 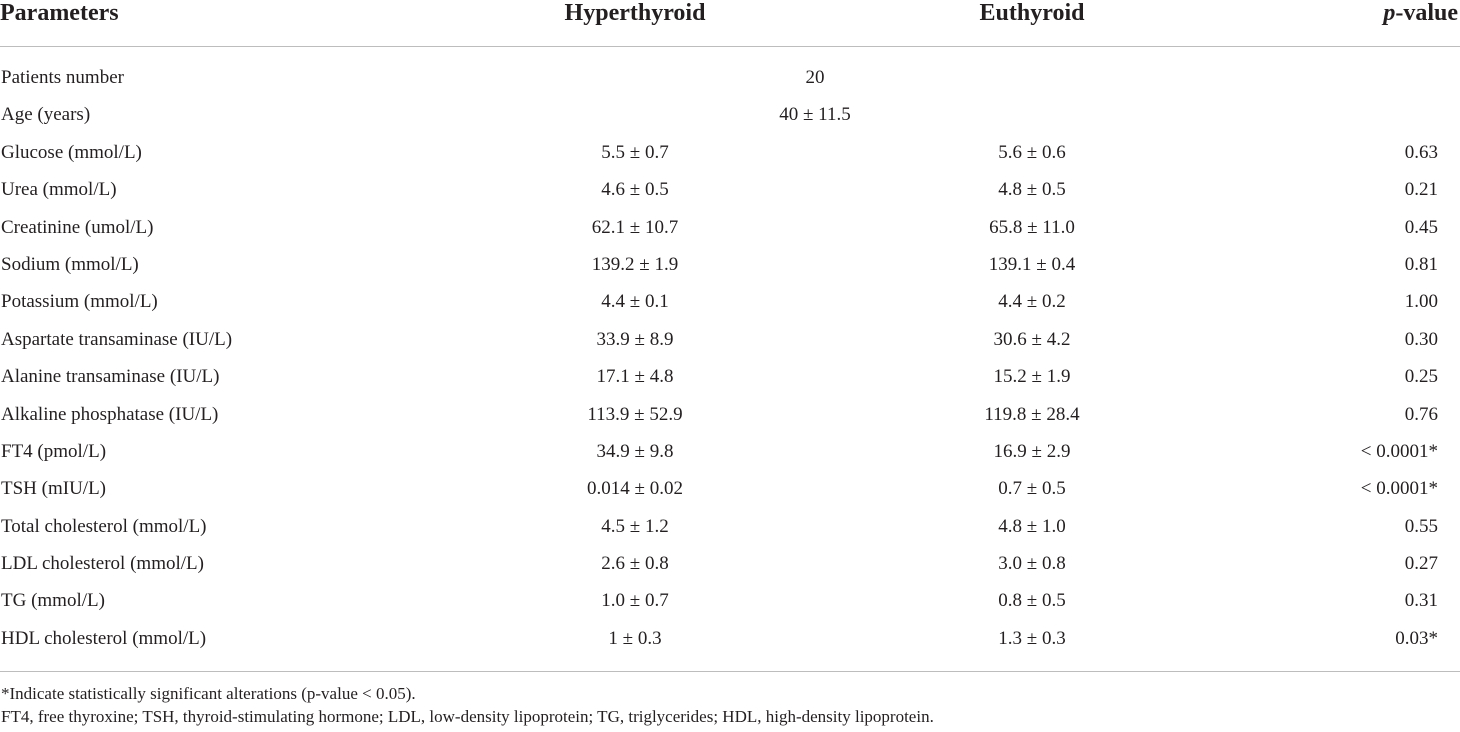 What do you see at coordinates (635, 601) in the screenshot?
I see `row-hyperthyroid-value: 1.0 ± 0.7` at bounding box center [635, 601].